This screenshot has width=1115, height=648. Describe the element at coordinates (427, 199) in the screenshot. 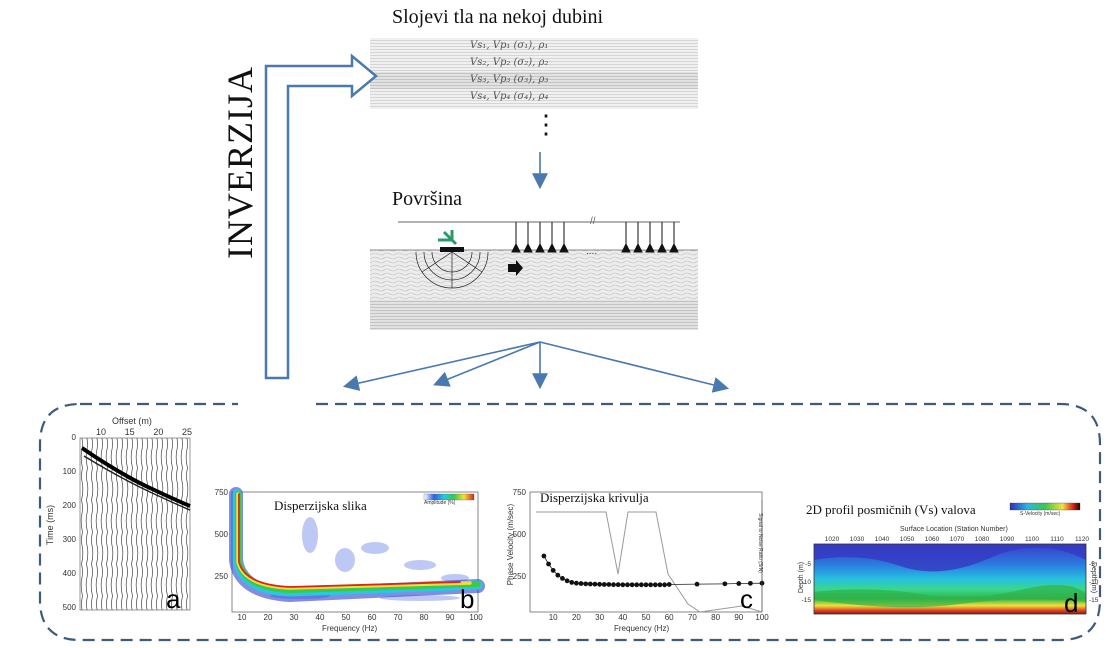

I see `surface-title: Površina` at that location.